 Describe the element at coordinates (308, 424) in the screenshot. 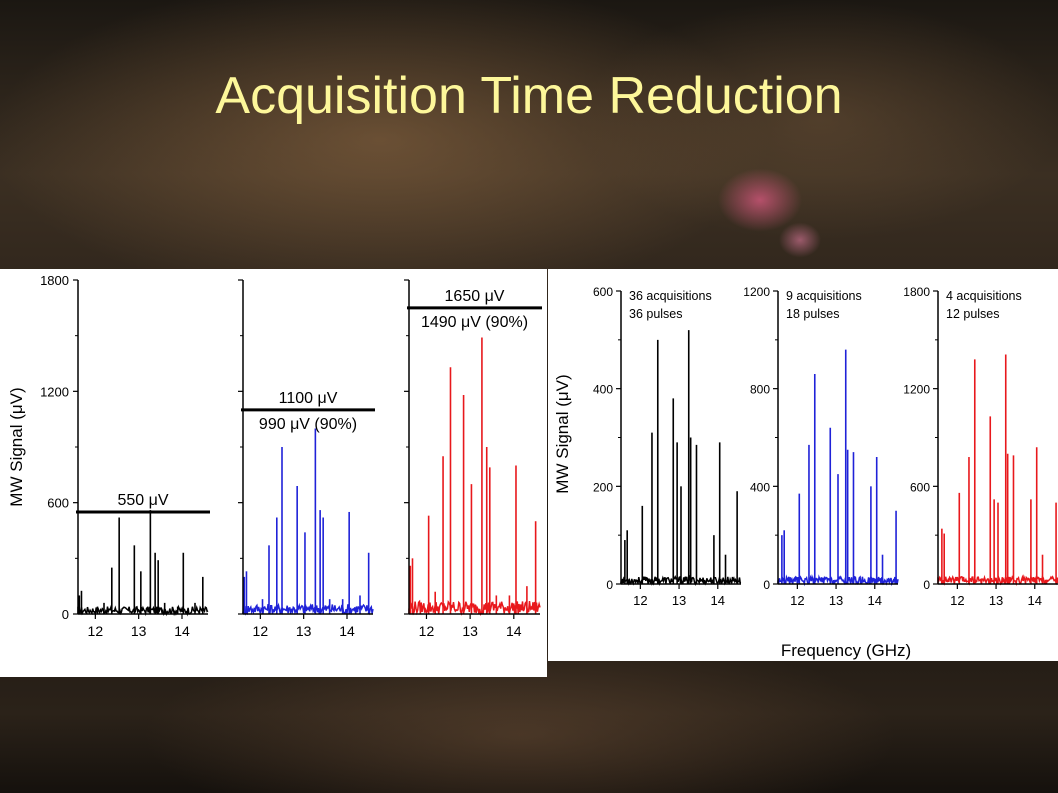

I see `ninety-percent-label: 990 μV (90%)` at that location.